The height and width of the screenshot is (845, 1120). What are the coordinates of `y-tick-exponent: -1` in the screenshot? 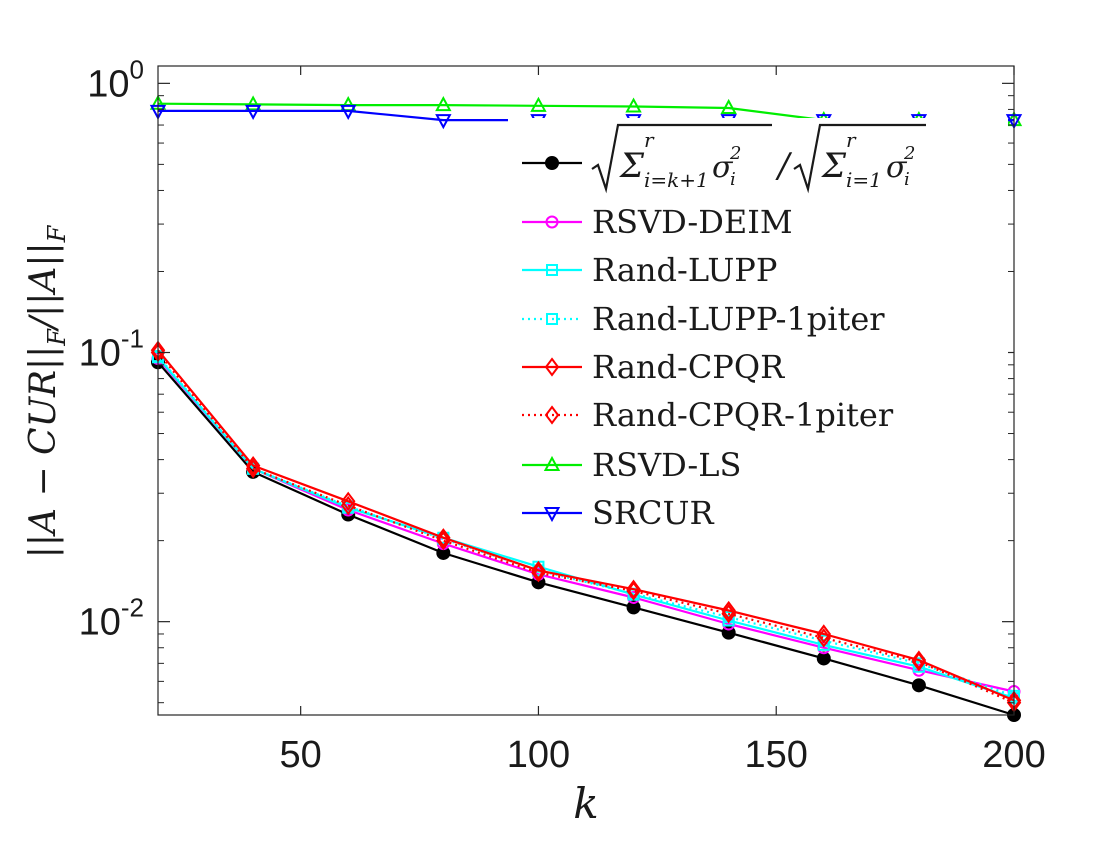 It's located at (132, 339).